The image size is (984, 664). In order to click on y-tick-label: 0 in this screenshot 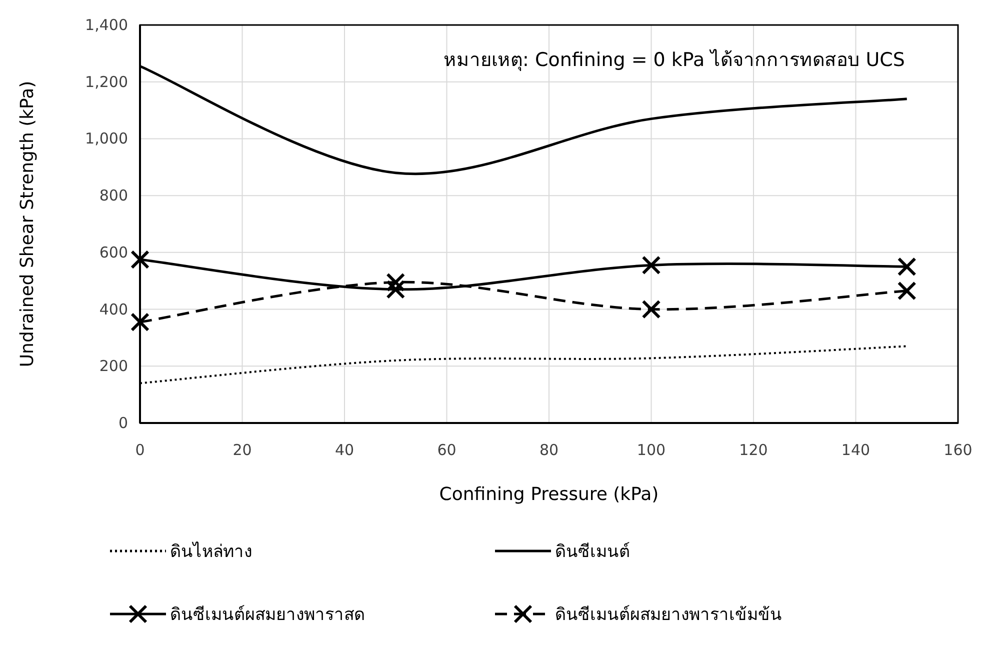, I will do `click(123, 423)`.